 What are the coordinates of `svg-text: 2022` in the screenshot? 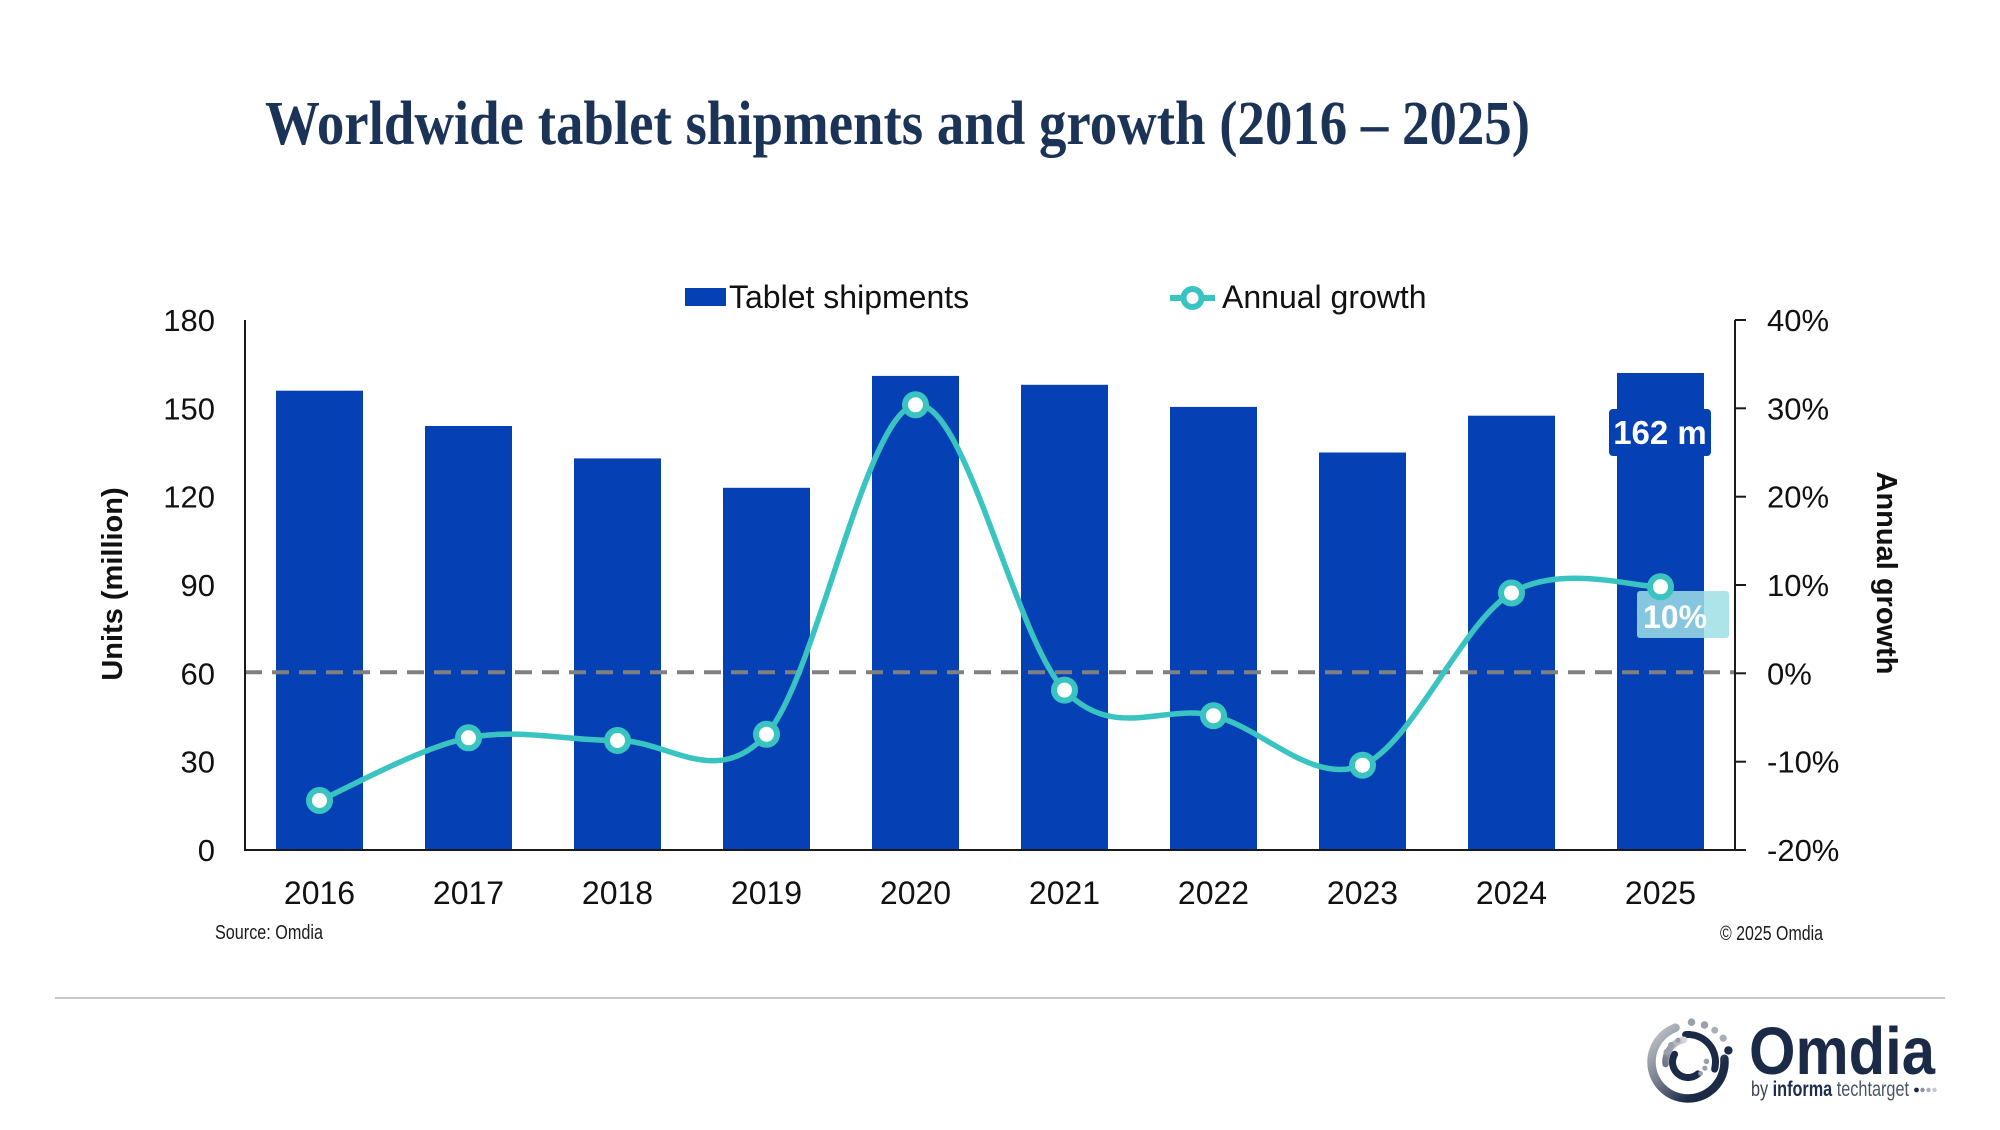 It's located at (1213, 893).